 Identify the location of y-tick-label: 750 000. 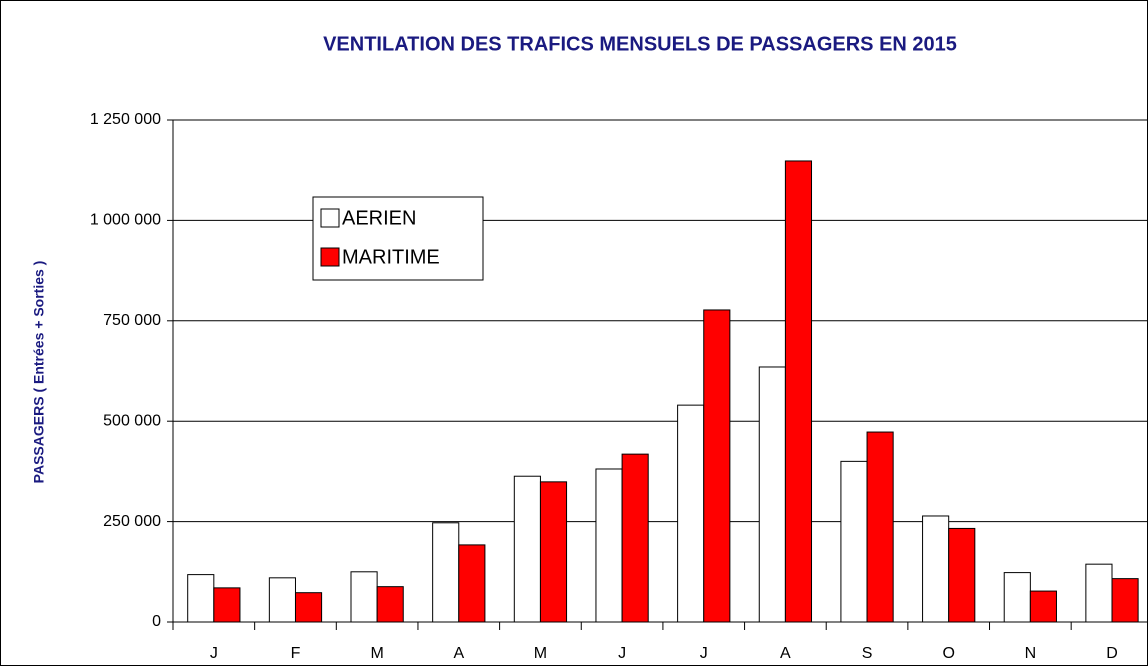
(132, 320).